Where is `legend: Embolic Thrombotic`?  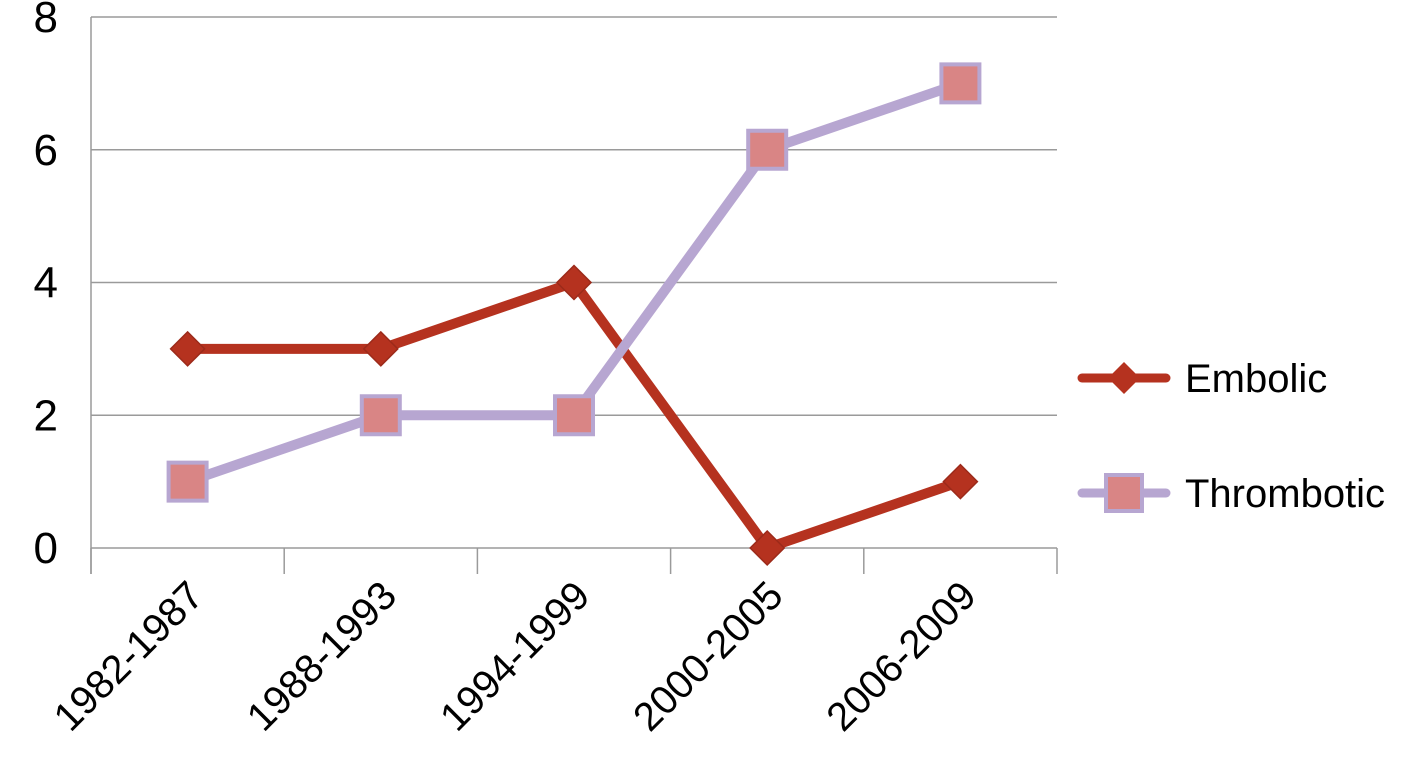 legend: Embolic Thrombotic is located at coordinates (1231, 436).